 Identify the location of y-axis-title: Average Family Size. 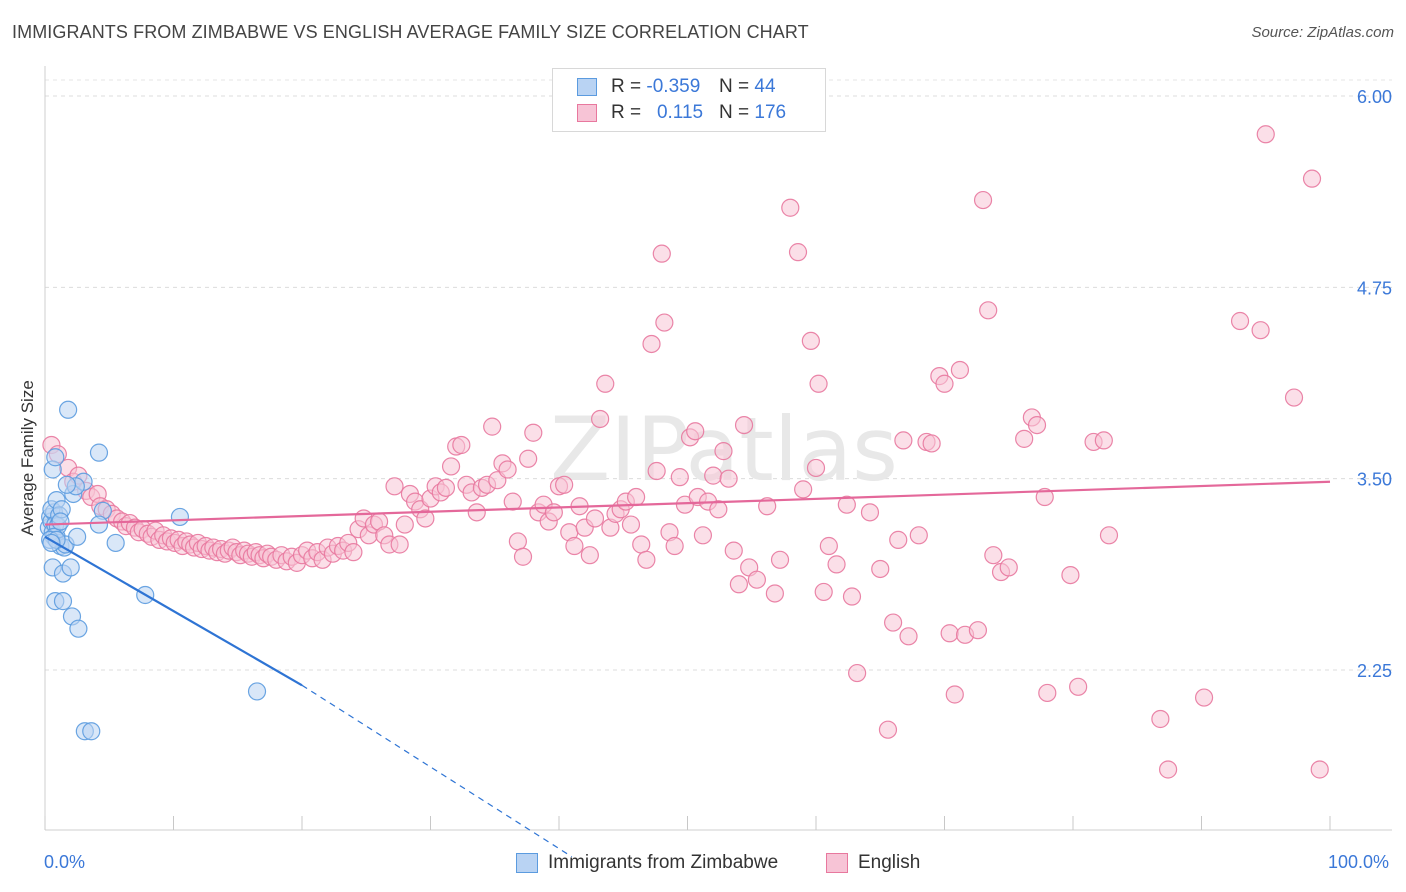
(27, 458).